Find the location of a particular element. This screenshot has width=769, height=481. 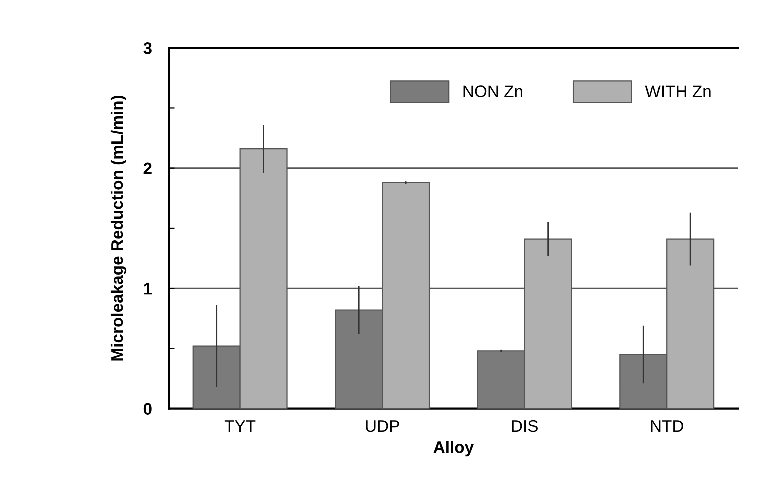

legend-label: NON Zn is located at coordinates (493, 92).